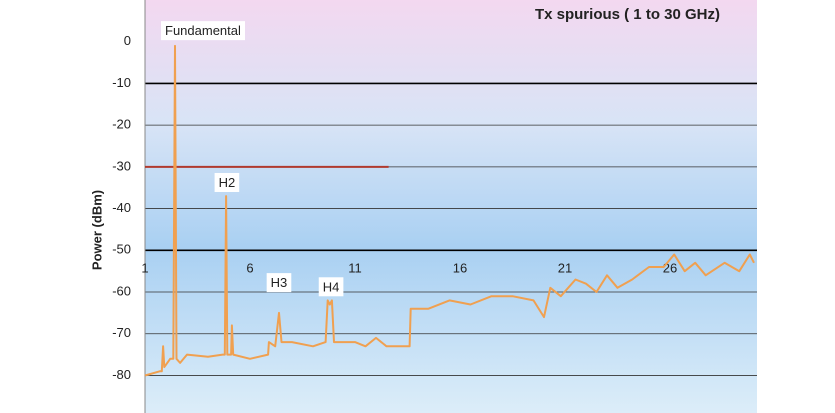 The image size is (835, 413). Describe the element at coordinates (121, 82) in the screenshot. I see `y-tick-label: -10` at that location.